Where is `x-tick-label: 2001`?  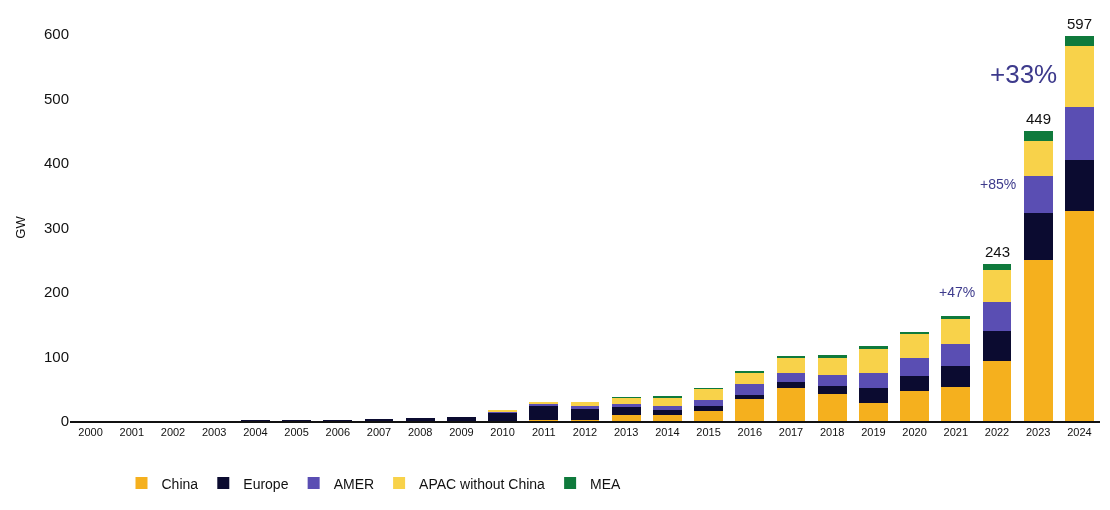
x-tick-label: 2001 is located at coordinates (132, 431).